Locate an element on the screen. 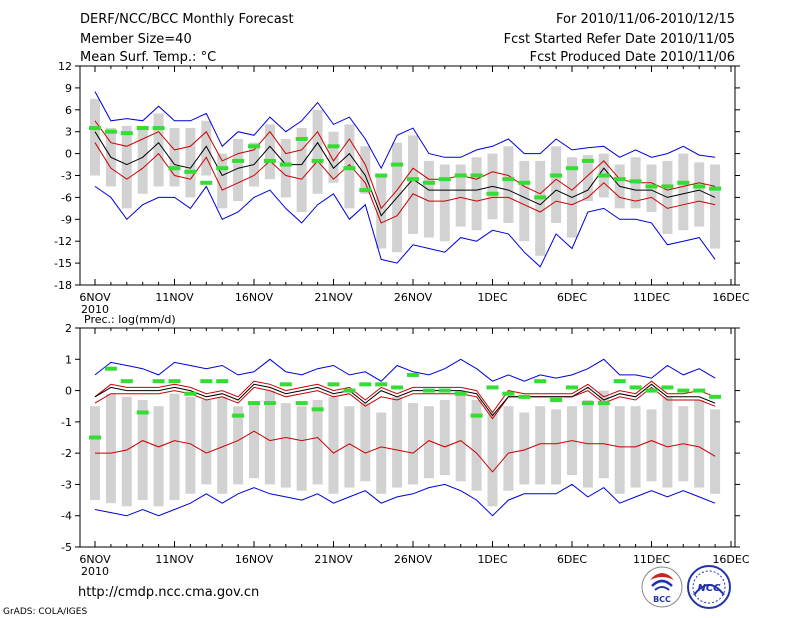 This screenshot has width=800, height=618. x-tick-label-t: 11NOV is located at coordinates (174, 297).